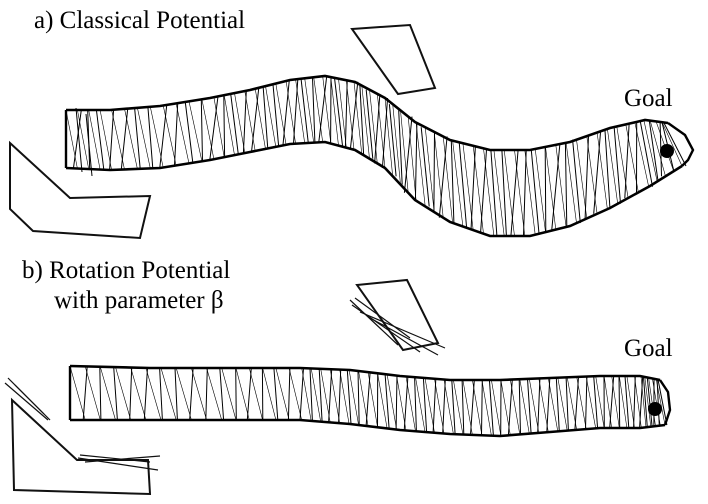 Image resolution: width=708 pixels, height=504 pixels. I want to click on panel-a-title: a) Classical Potential, so click(140, 20).